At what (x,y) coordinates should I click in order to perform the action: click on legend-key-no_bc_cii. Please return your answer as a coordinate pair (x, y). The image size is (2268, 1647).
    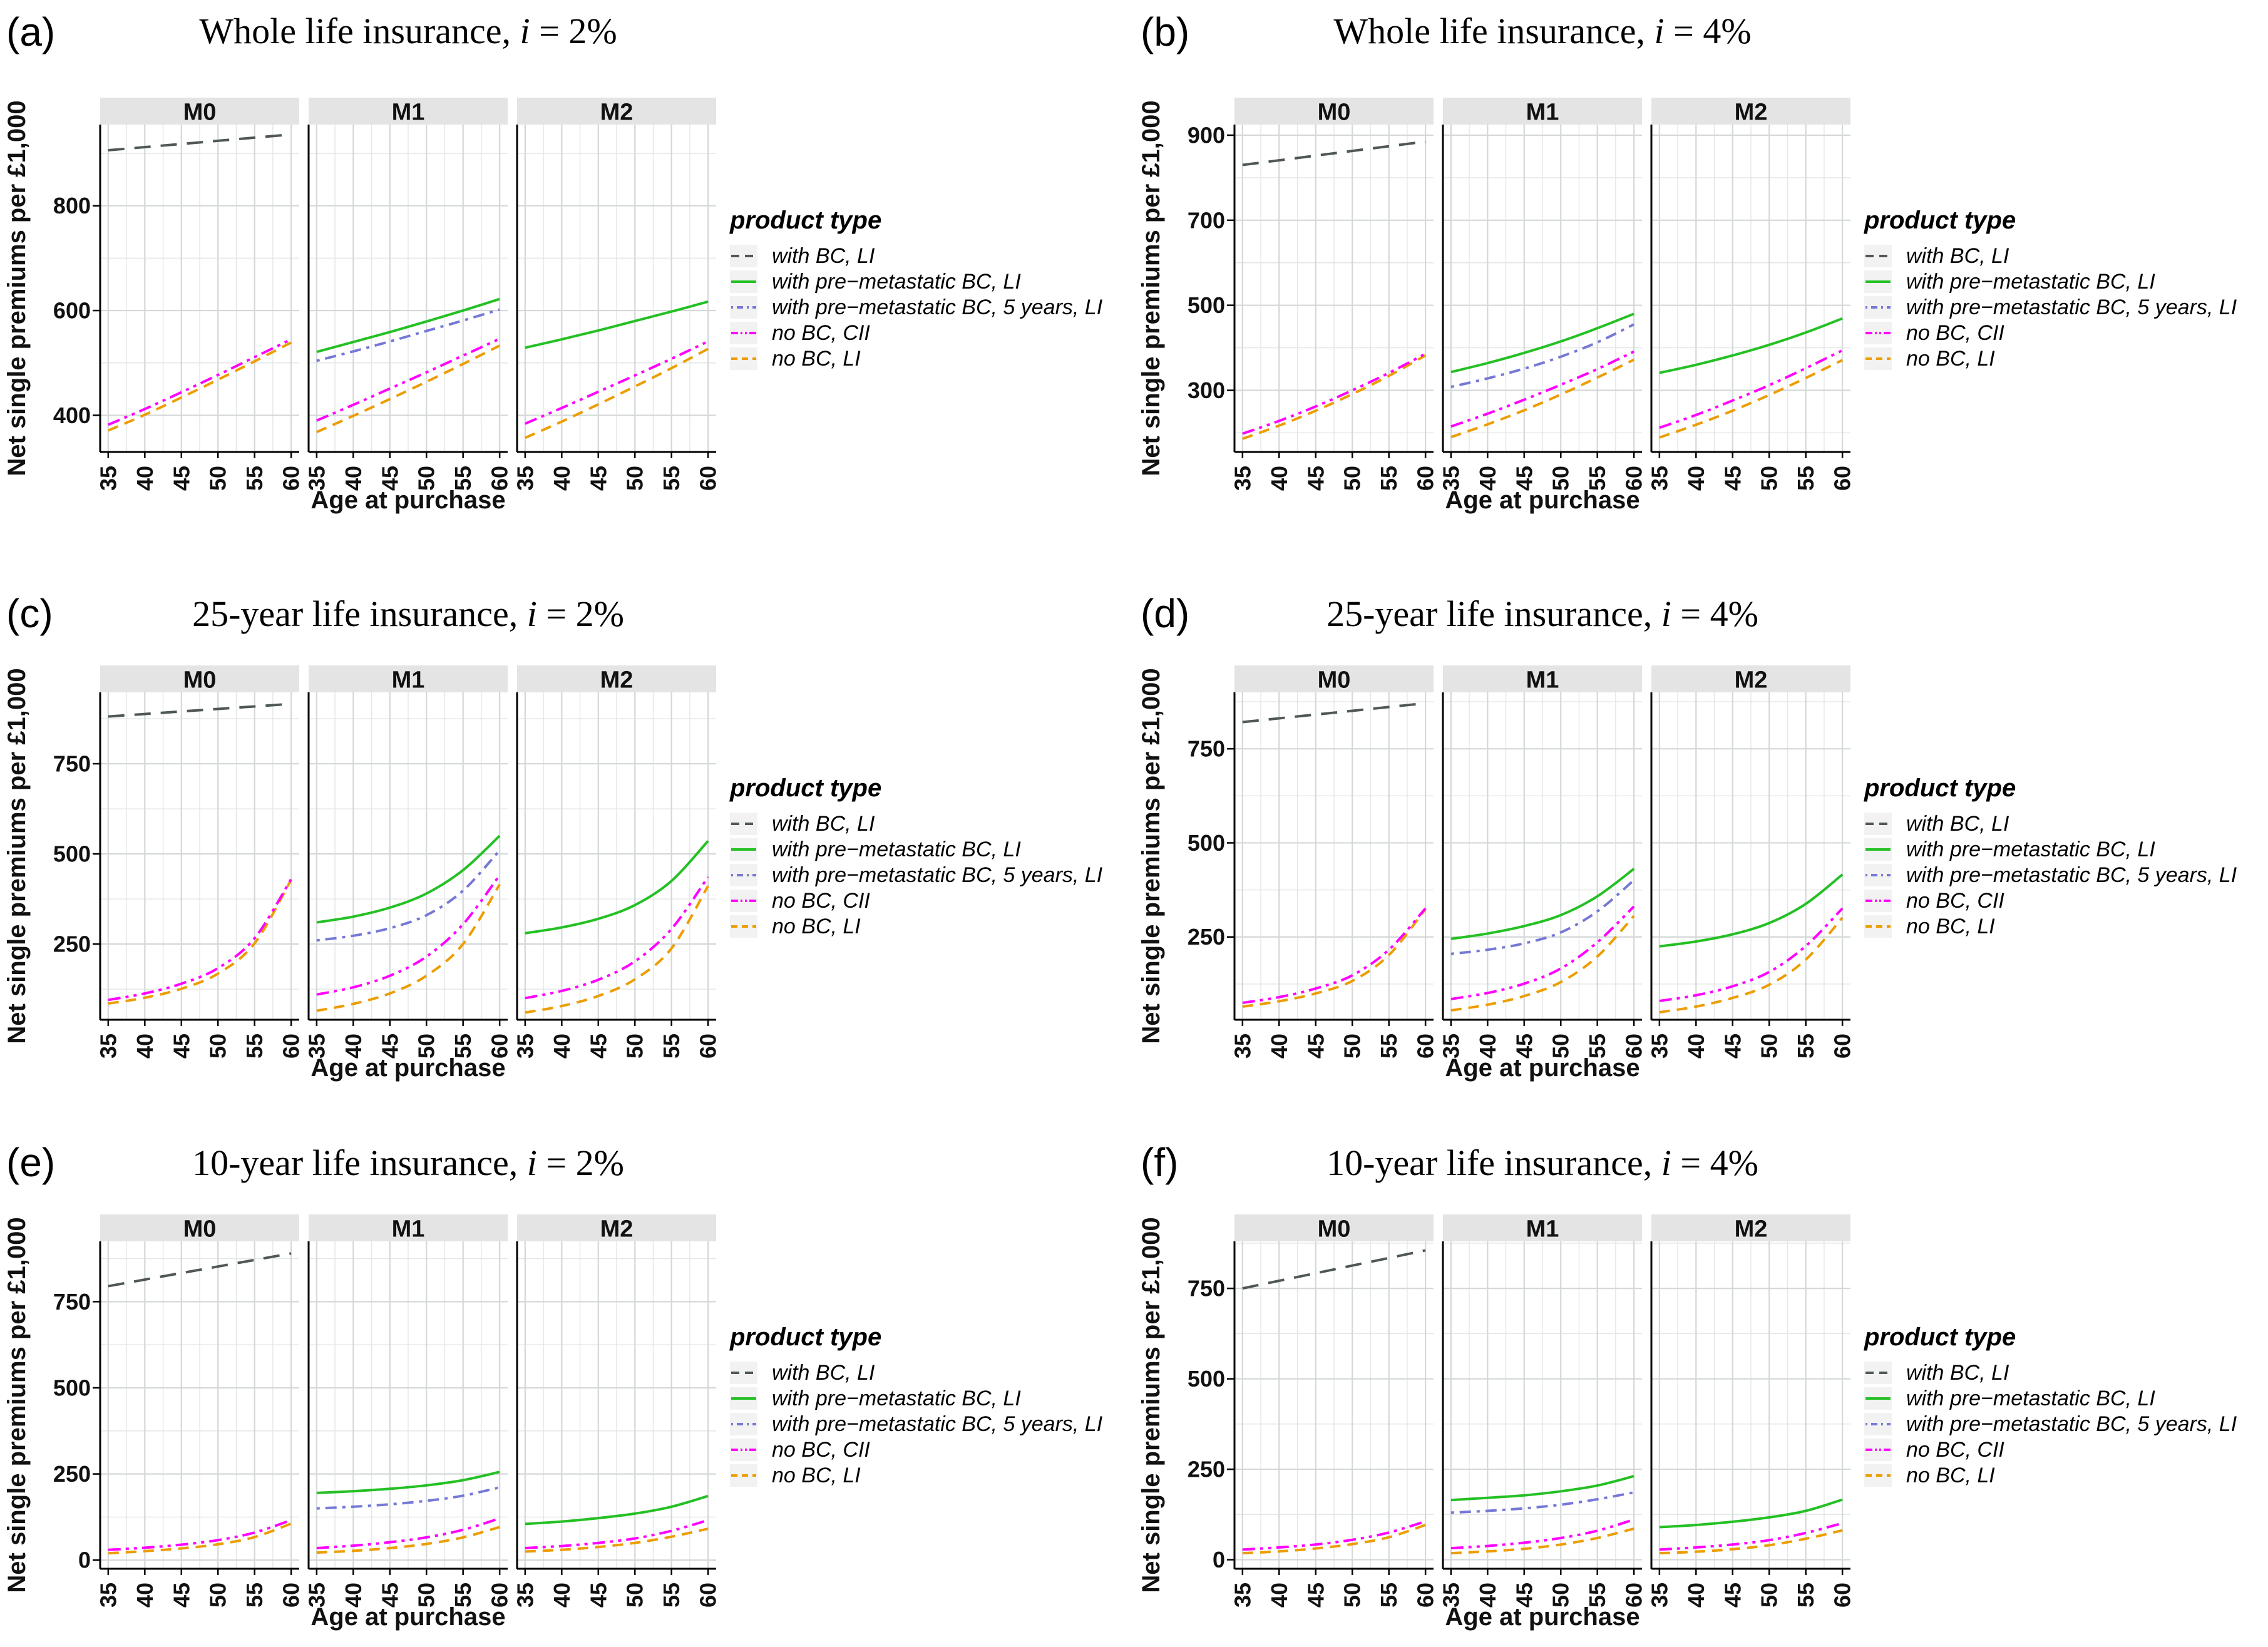
    Looking at the image, I should click on (1878, 1450).